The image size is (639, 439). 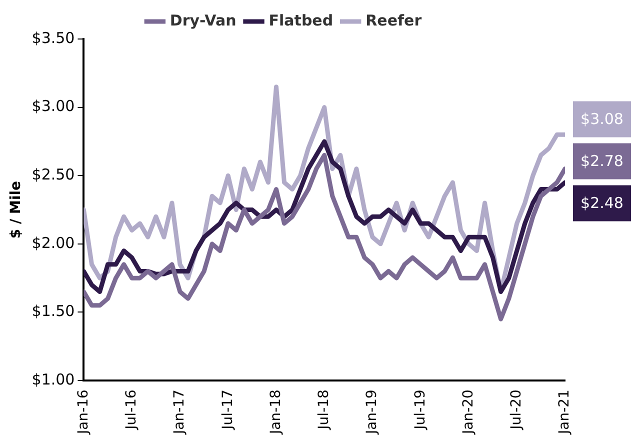 I want to click on y-tick-label: $3.50, so click(x=53, y=37).